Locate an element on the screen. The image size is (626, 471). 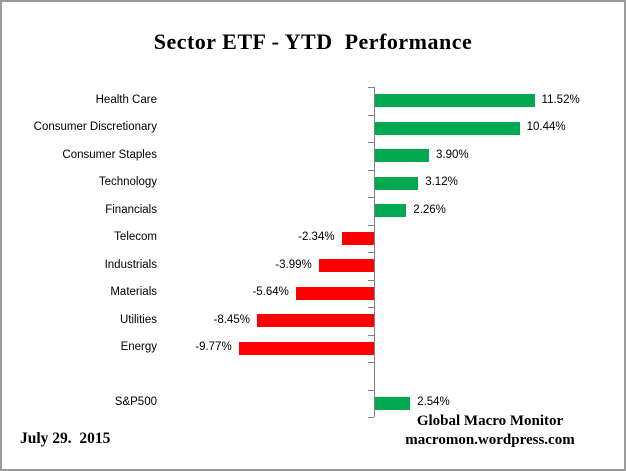
value-label: -2.34% is located at coordinates (316, 237).